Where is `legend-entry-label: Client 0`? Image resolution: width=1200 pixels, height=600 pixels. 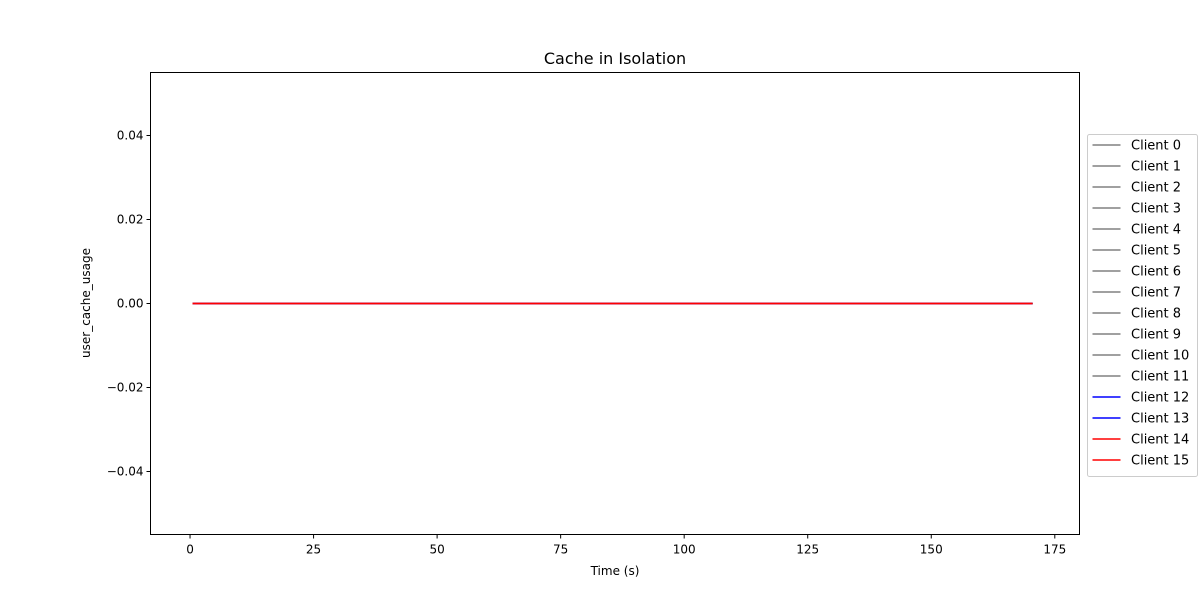 legend-entry-label: Client 0 is located at coordinates (1156, 146).